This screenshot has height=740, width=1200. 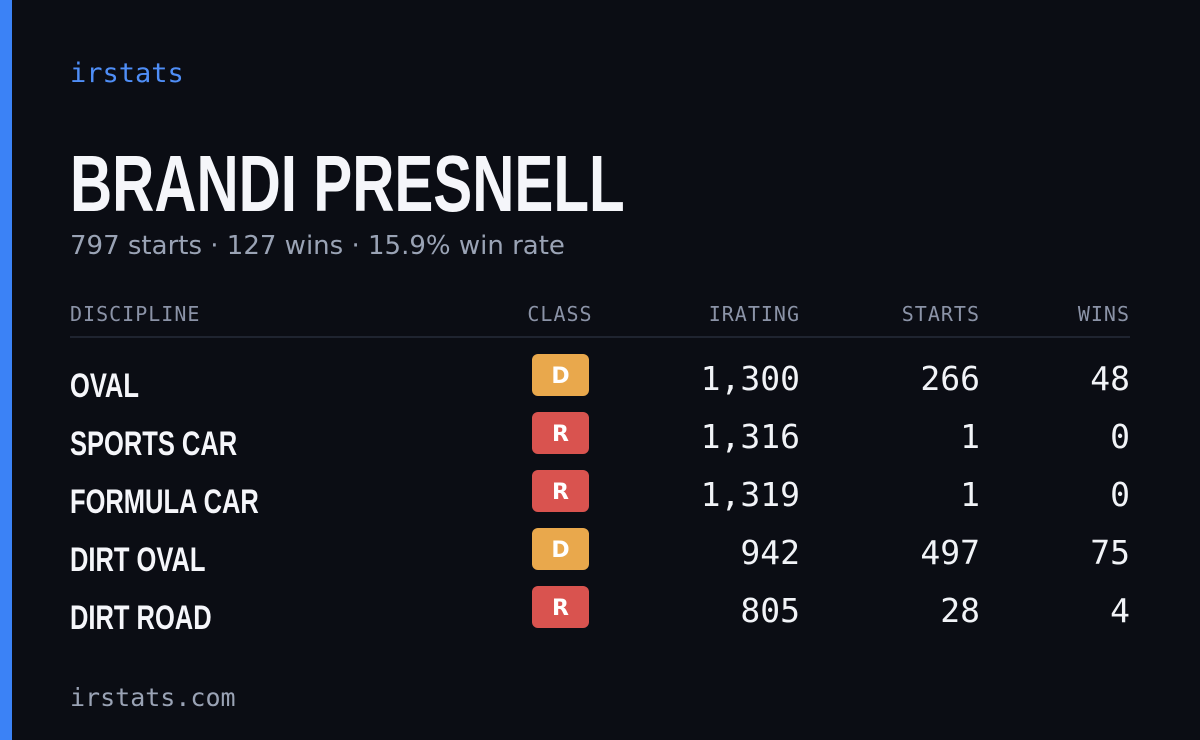 I want to click on stat-value: 4, so click(x=1120, y=610).